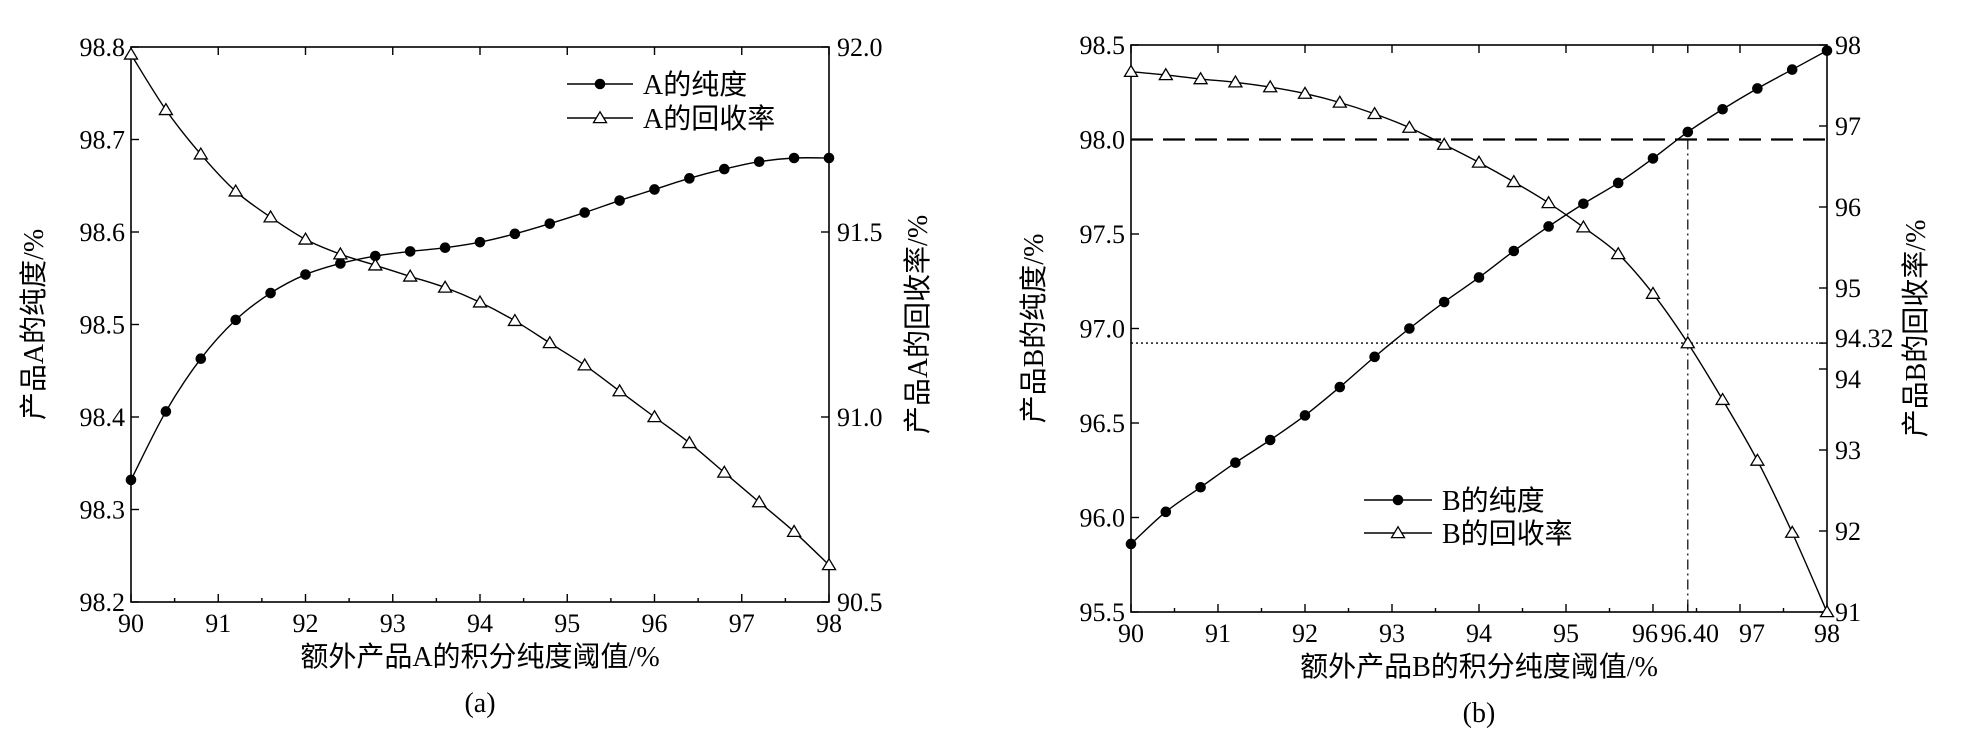  What do you see at coordinates (1103, 423) in the screenshot?
I see `y-left-tick-label: 96.5` at bounding box center [1103, 423].